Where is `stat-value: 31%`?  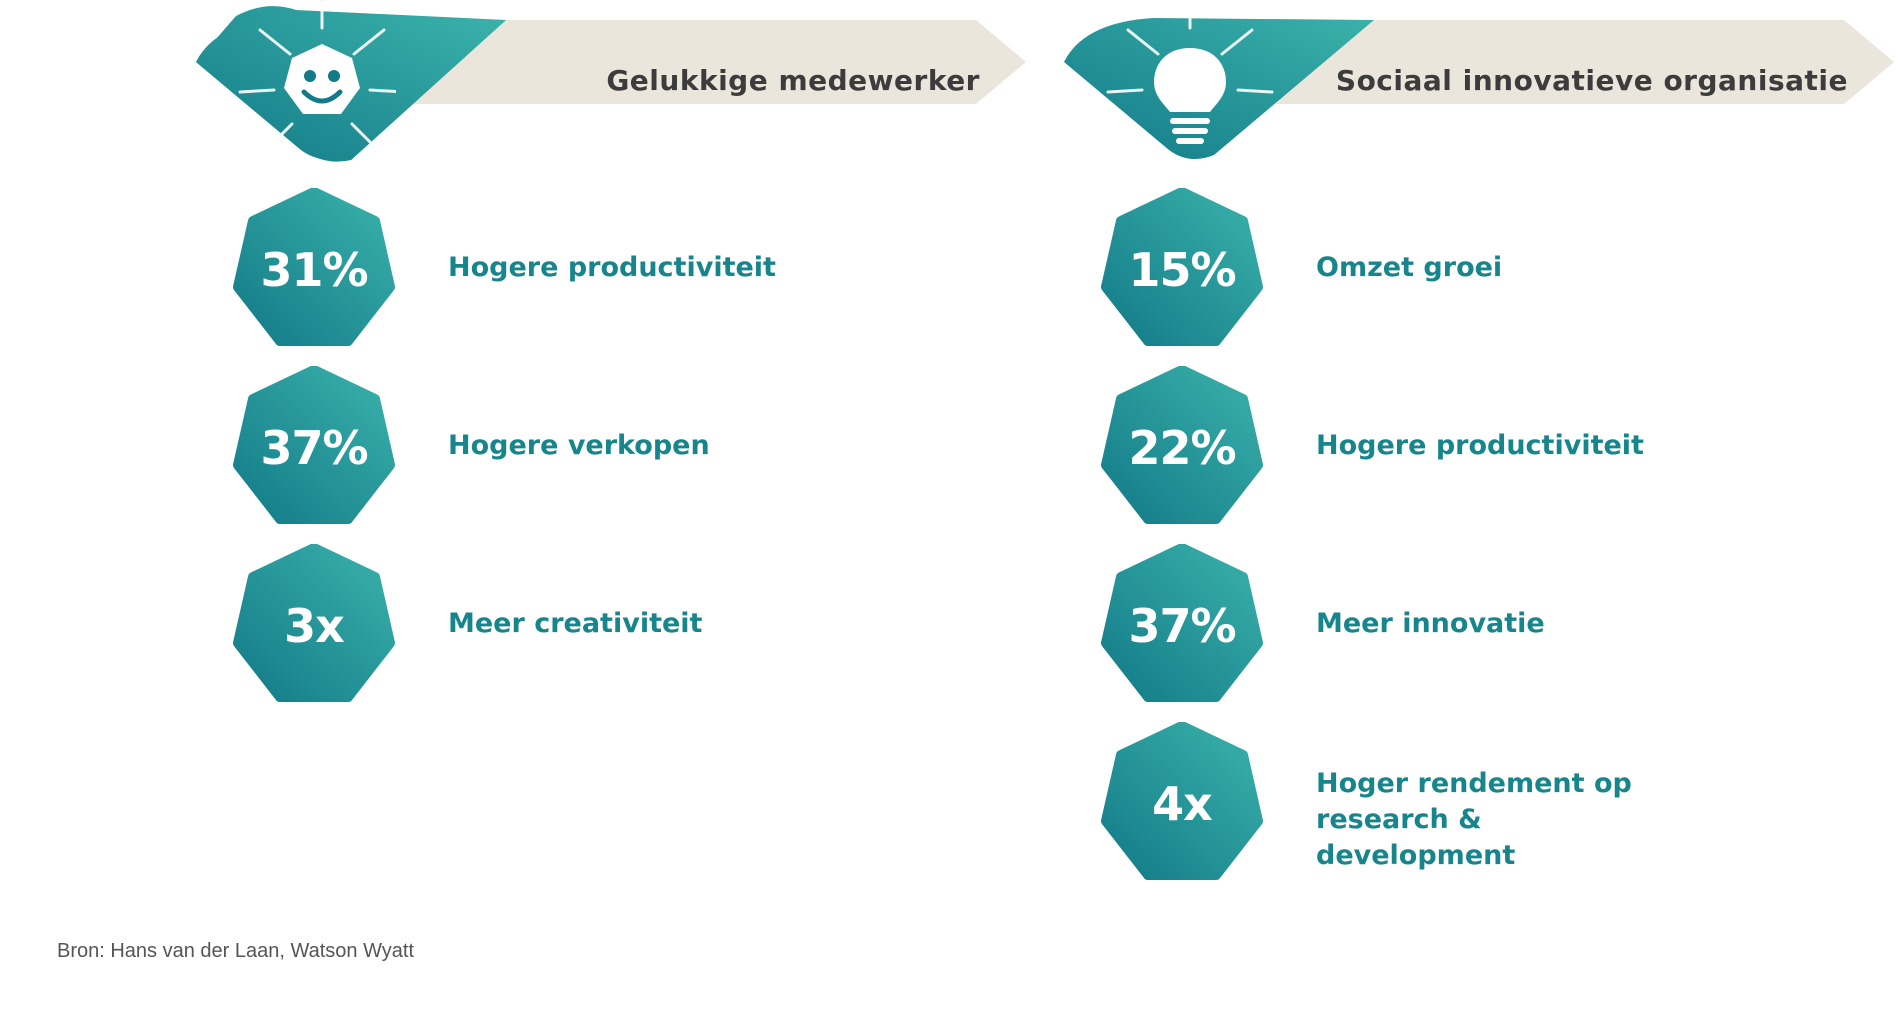 stat-value: 31% is located at coordinates (314, 270).